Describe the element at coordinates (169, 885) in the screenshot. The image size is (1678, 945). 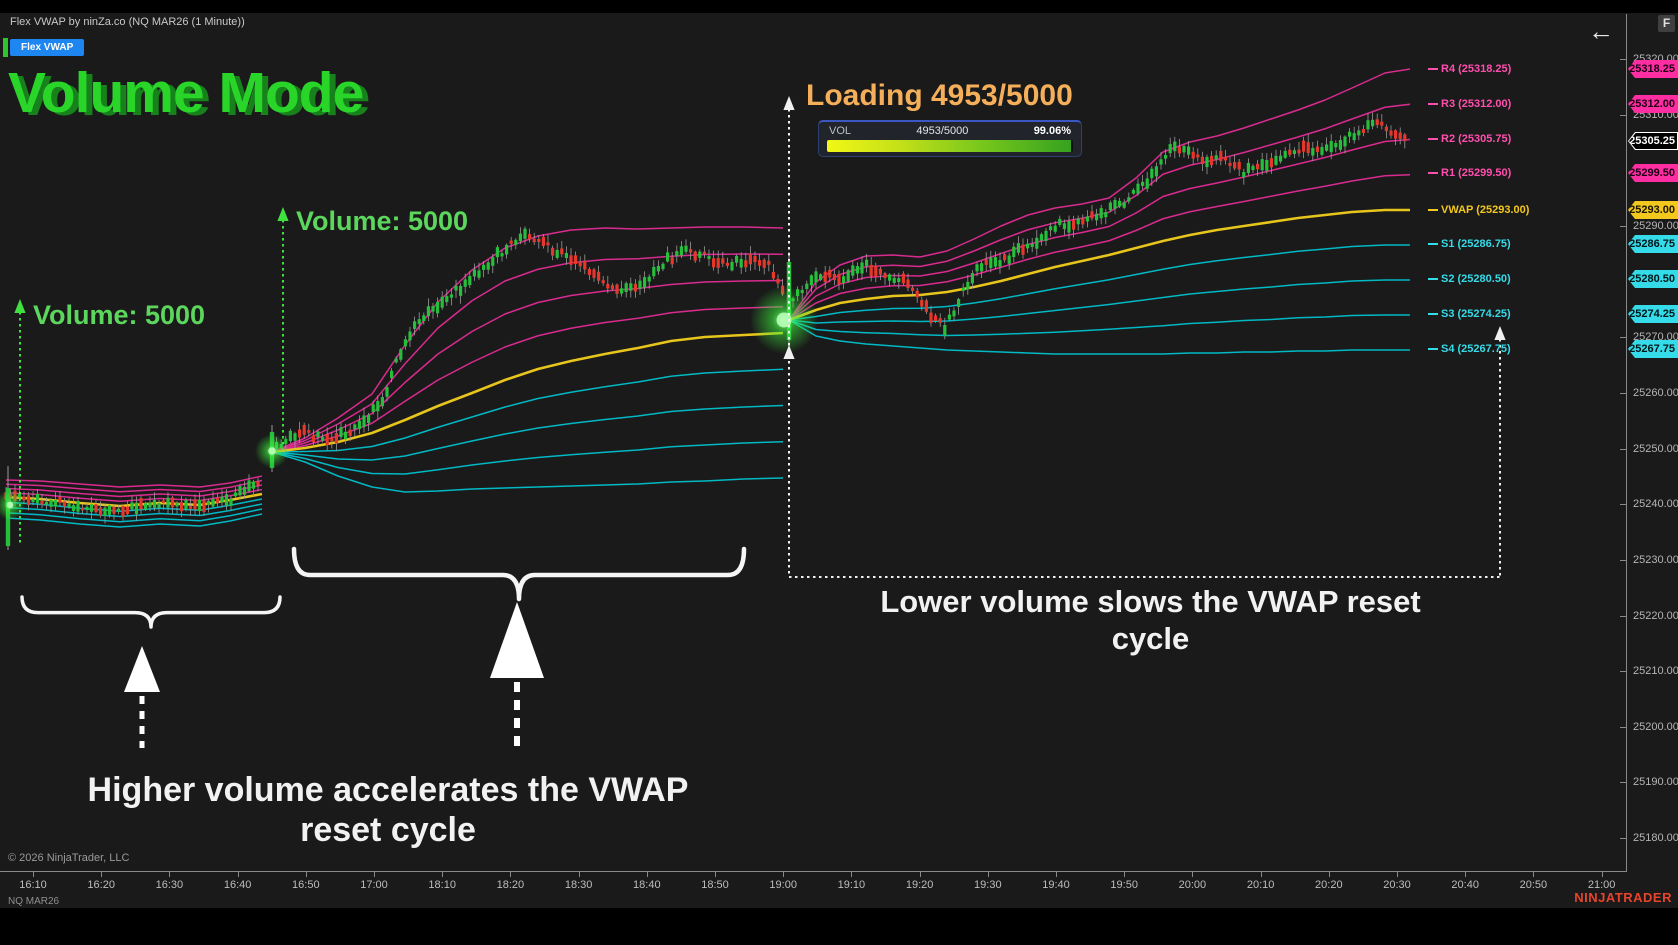
I see `time-axis-label: 16:30` at that location.